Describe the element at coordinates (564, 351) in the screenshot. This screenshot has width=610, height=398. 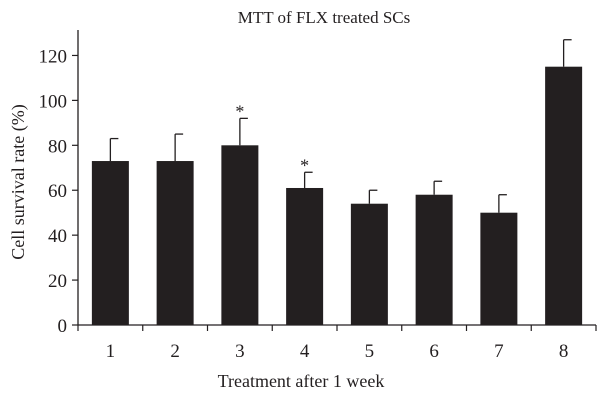
I see `x-tick-label: 8` at that location.